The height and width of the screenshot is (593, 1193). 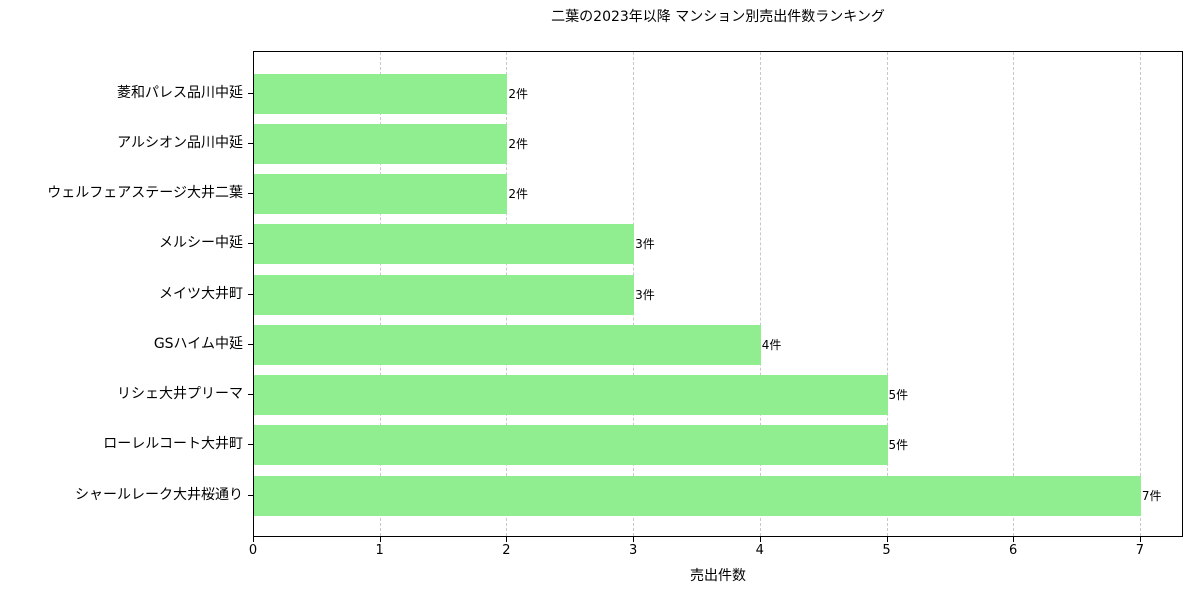 I want to click on x-tick-label: 0, so click(x=253, y=550).